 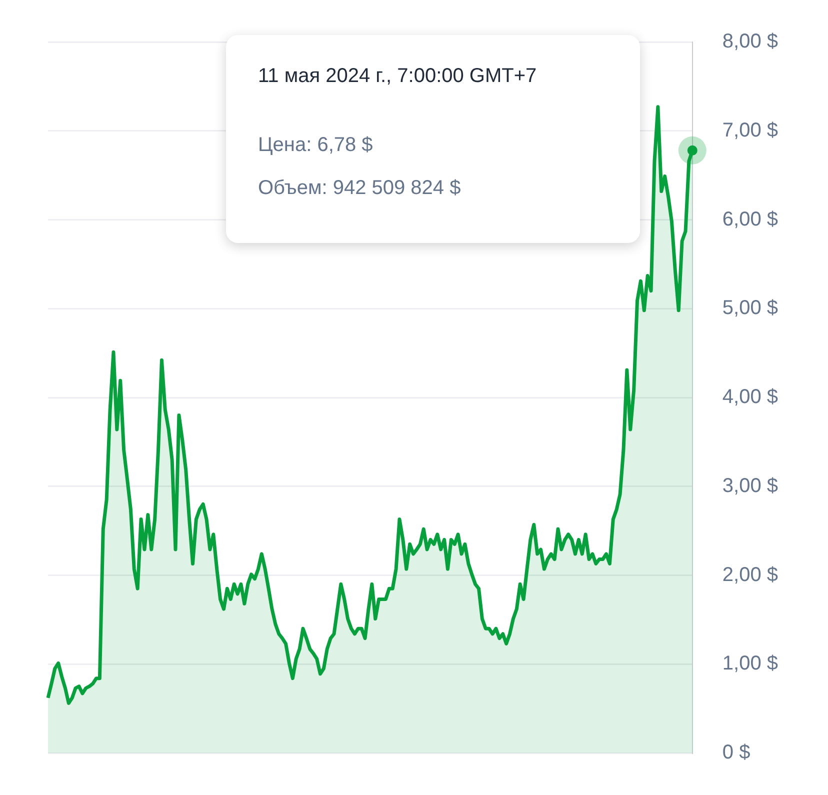 I want to click on y-tick-label: 6,00 $, so click(x=750, y=219).